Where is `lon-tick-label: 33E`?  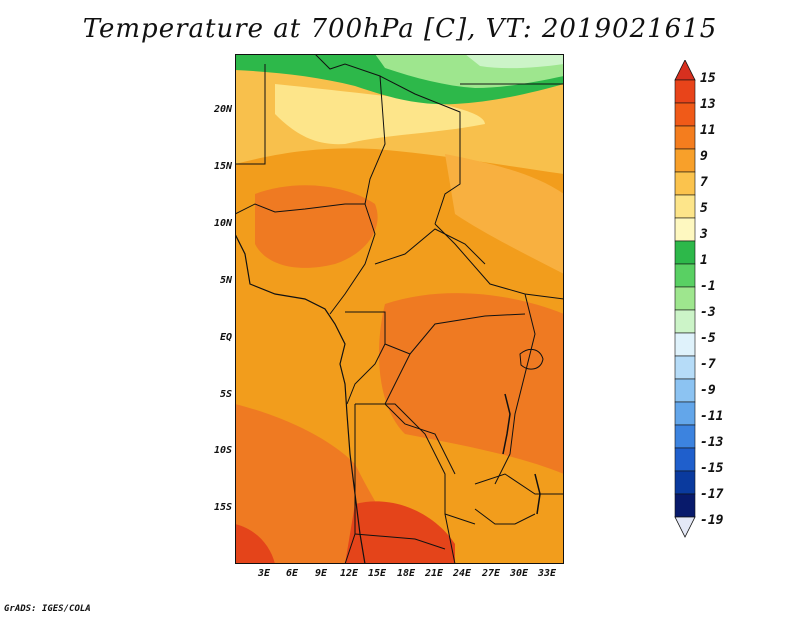
lon-tick-label: 33E is located at coordinates (547, 573).